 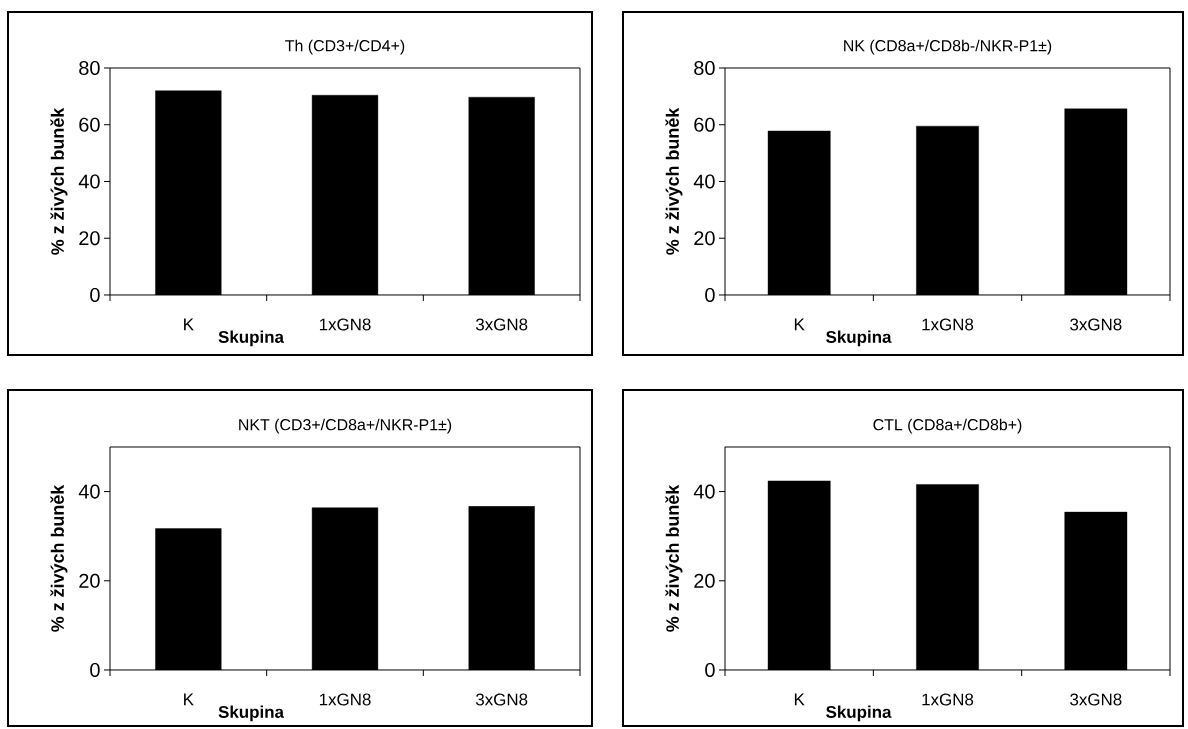 What do you see at coordinates (345, 426) in the screenshot?
I see `chart-title: NKT (CD3+/CD8a+/NKR-P1±)` at bounding box center [345, 426].